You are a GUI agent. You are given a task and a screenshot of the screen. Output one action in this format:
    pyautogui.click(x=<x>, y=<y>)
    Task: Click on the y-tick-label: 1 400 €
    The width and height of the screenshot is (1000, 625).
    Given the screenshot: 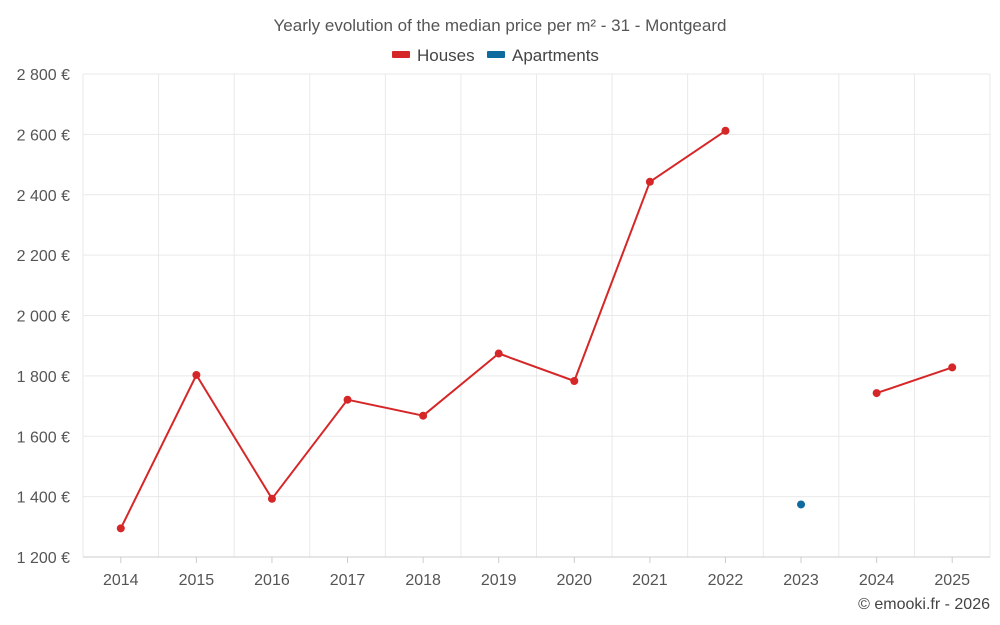 What is the action you would take?
    pyautogui.click(x=43, y=498)
    